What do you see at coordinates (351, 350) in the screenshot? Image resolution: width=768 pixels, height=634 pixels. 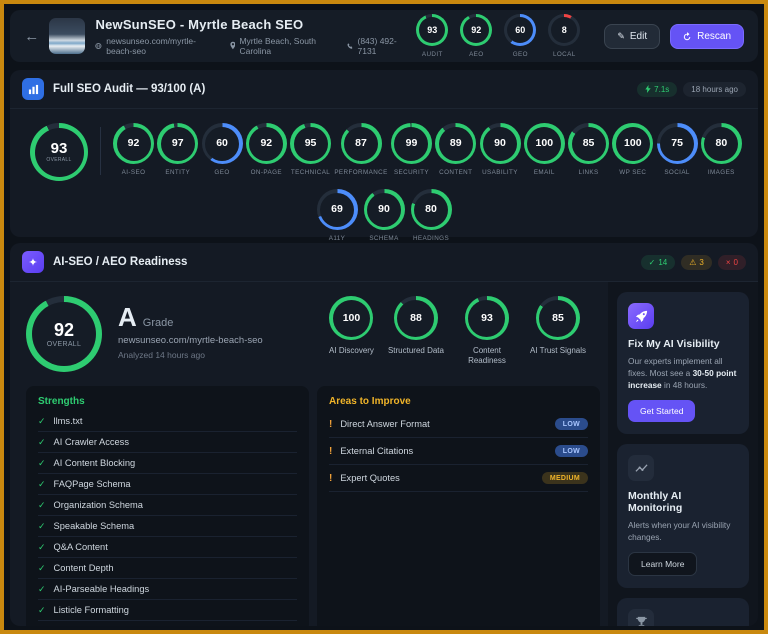 I see `gauge-label: AI Discovery` at bounding box center [351, 350].